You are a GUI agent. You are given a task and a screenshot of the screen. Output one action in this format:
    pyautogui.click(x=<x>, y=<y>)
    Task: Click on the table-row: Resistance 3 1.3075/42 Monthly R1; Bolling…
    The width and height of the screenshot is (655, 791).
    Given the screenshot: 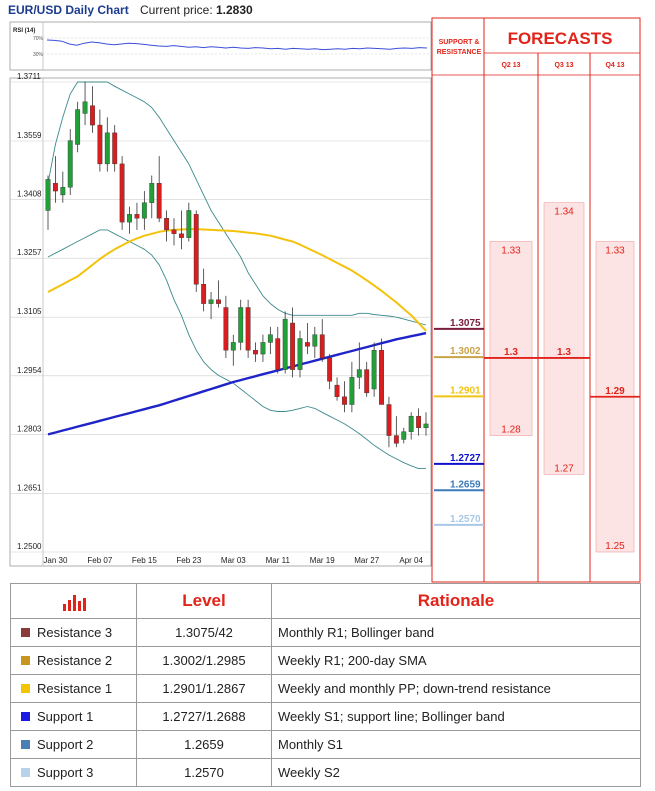 What is the action you would take?
    pyautogui.click(x=325, y=632)
    